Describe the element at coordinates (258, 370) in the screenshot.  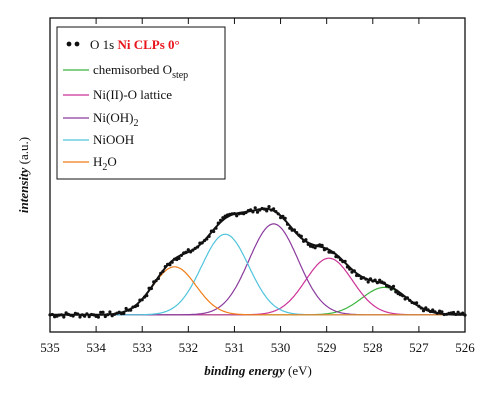
I see `x-axis-title: binding energy (eV)` at that location.